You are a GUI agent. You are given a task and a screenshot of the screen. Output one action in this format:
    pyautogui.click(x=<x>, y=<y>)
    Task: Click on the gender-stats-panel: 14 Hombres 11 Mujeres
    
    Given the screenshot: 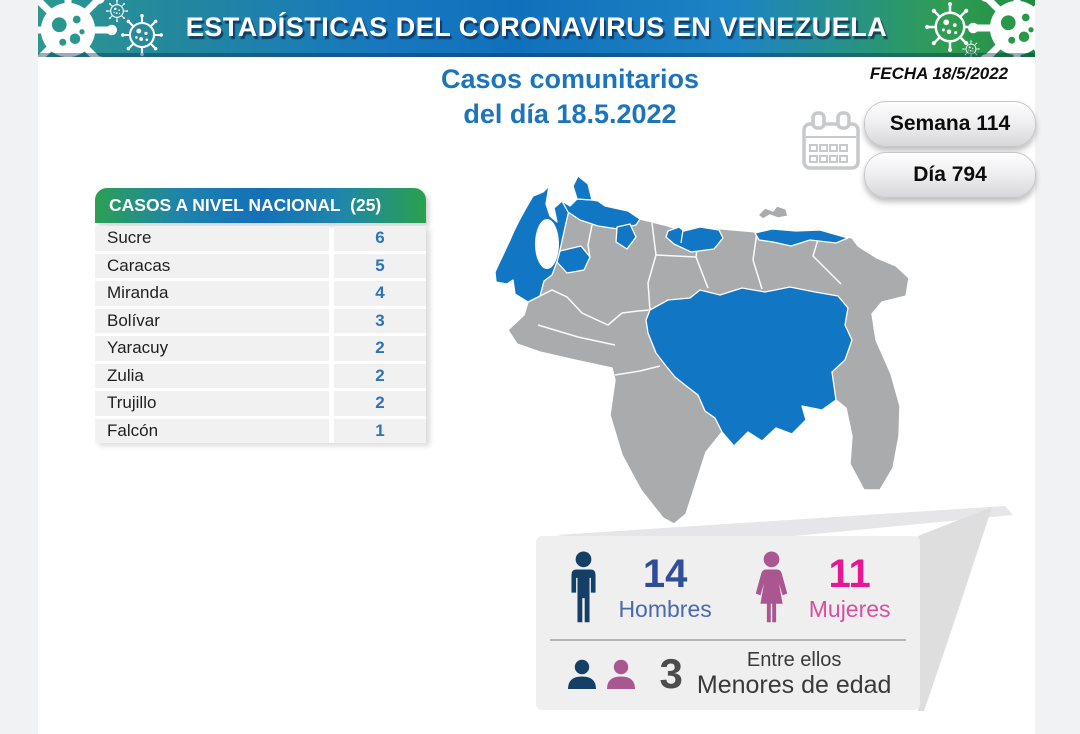 What is the action you would take?
    pyautogui.click(x=728, y=623)
    